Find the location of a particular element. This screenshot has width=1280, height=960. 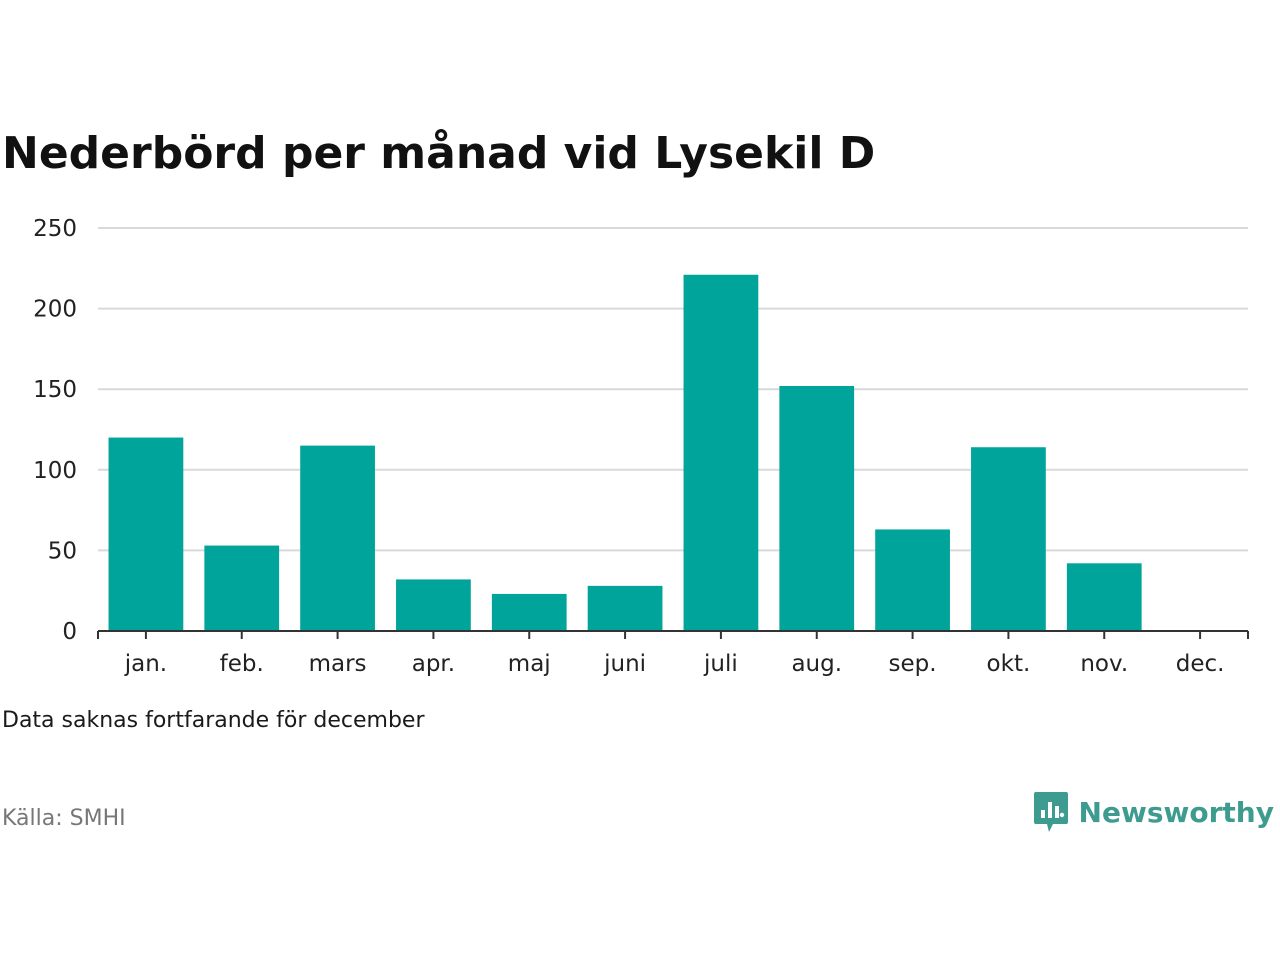

x-tick-label: apr. is located at coordinates (433, 664).